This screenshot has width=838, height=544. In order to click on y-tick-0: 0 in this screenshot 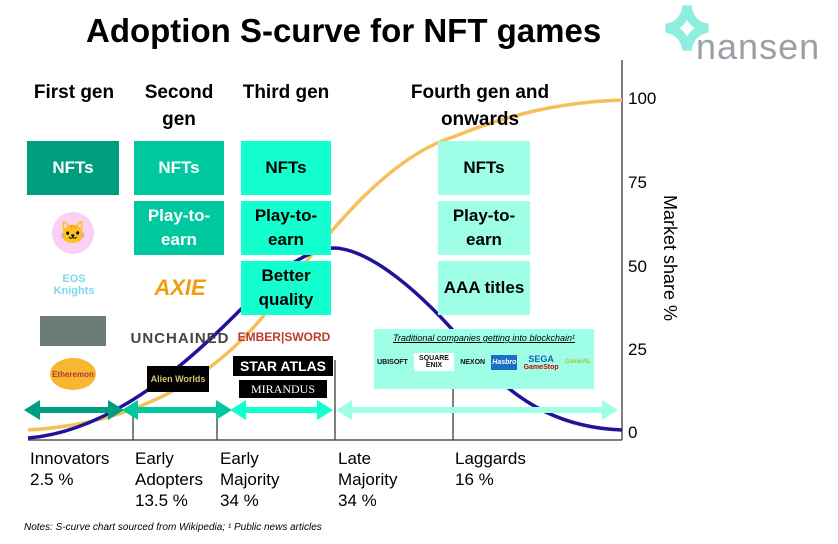, I will do `click(633, 432)`.